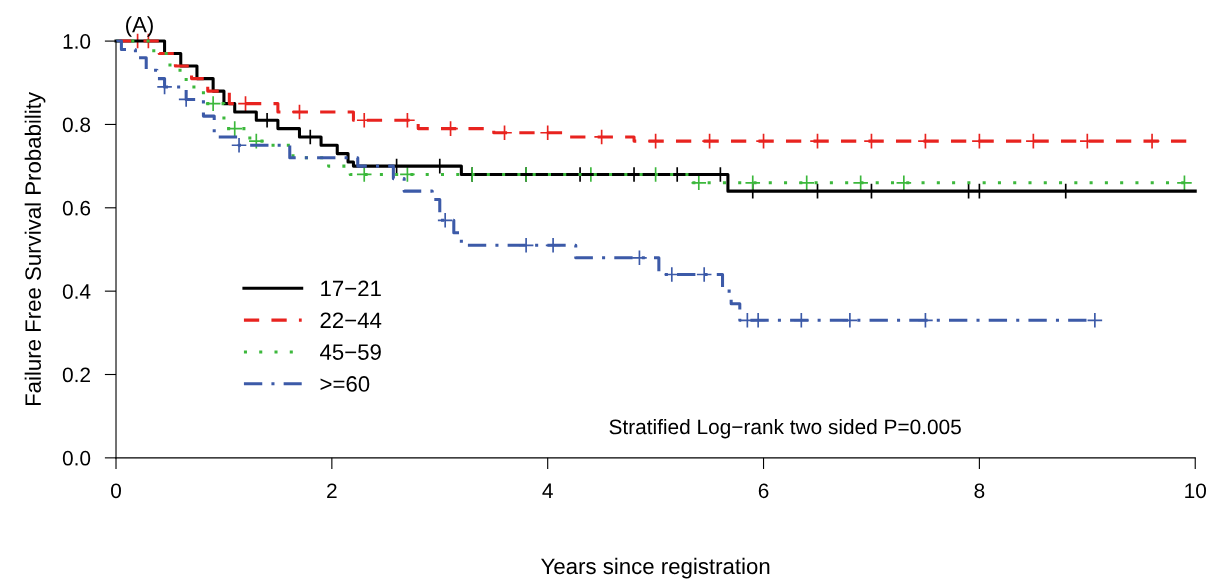  I want to click on x-axis-title: Years since registration, so click(655, 568).